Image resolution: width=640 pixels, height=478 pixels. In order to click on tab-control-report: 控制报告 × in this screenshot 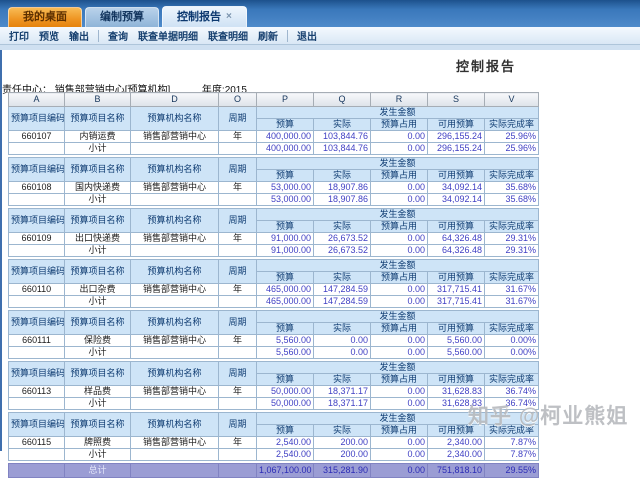, I will do `click(204, 16)`.